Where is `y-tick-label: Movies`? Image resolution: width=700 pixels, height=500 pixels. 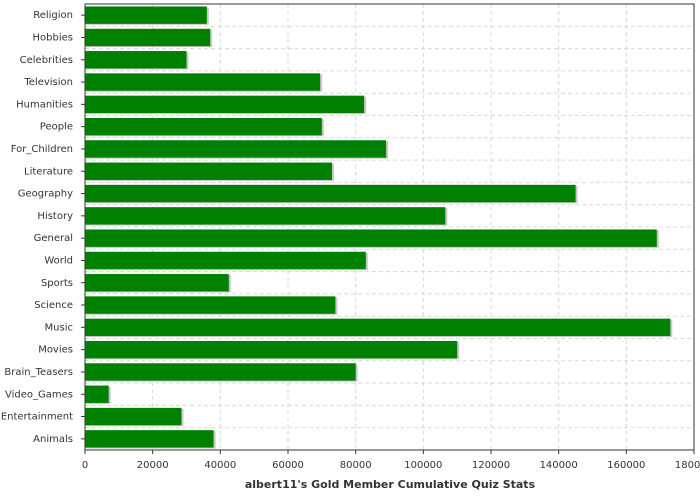
y-tick-label: Movies is located at coordinates (55, 350).